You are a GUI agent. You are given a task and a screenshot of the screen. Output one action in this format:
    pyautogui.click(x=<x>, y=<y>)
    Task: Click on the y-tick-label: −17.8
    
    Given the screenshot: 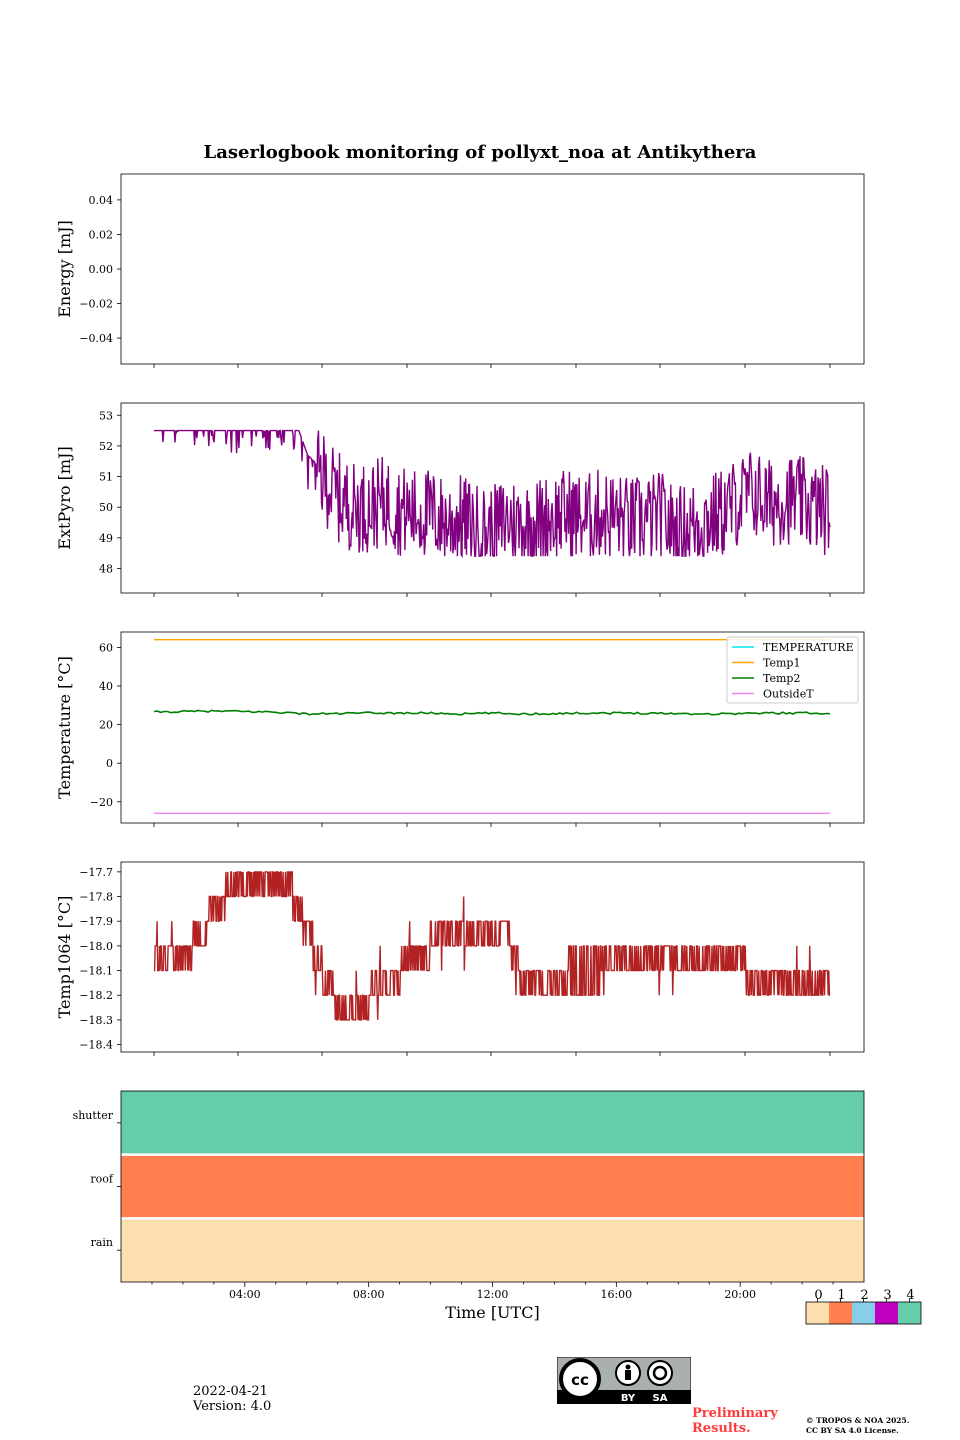 What is the action you would take?
    pyautogui.click(x=96, y=897)
    